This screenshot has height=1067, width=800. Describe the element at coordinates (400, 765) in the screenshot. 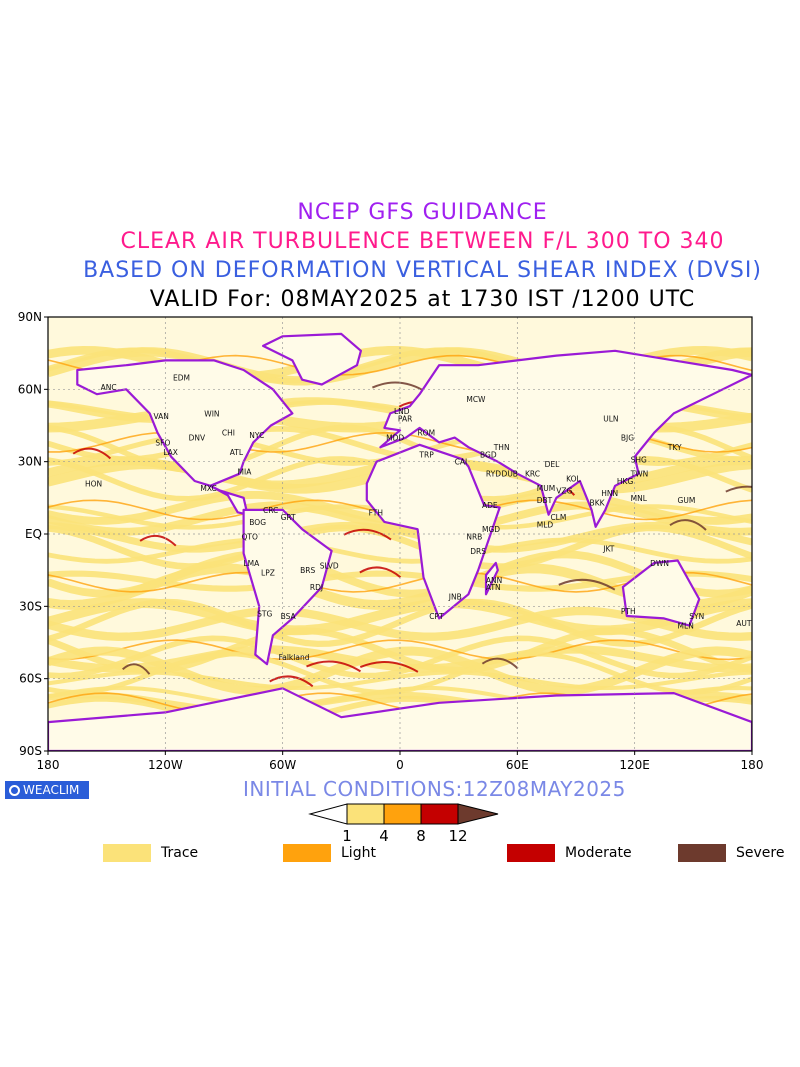

I see `lon-label: 0` at that location.